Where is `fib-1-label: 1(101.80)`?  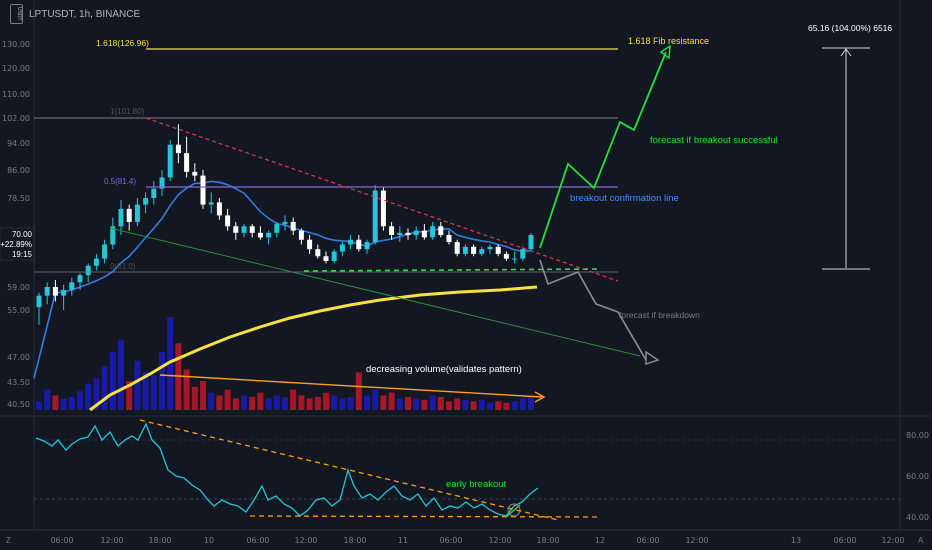
fib-1-label: 1(101.80) is located at coordinates (127, 111).